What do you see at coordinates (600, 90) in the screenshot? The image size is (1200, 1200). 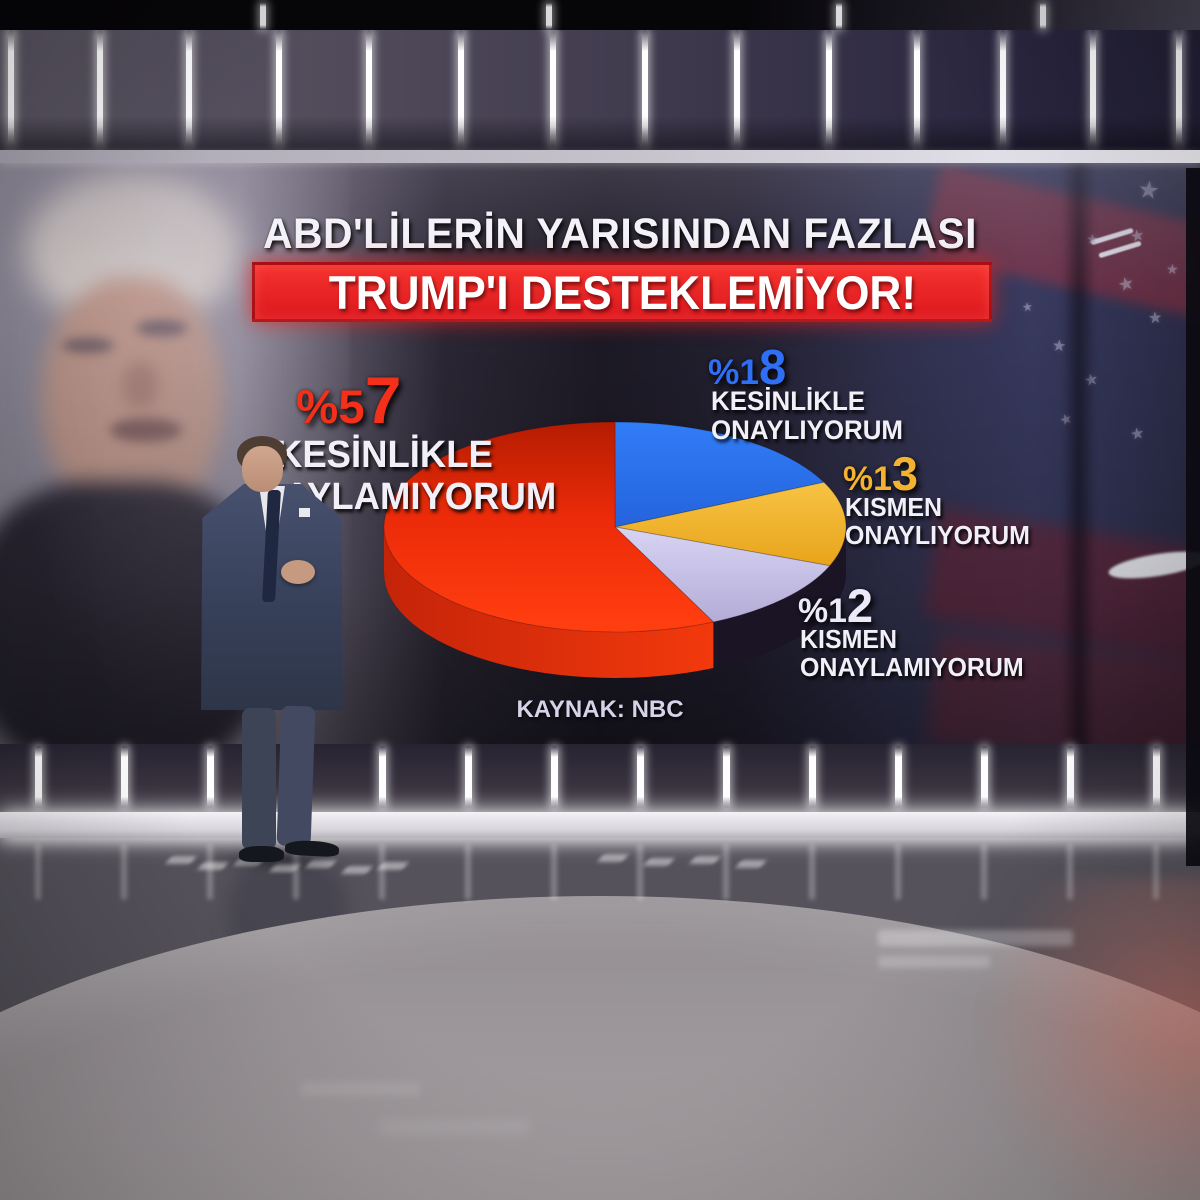 I see `studio-ceiling-lights` at bounding box center [600, 90].